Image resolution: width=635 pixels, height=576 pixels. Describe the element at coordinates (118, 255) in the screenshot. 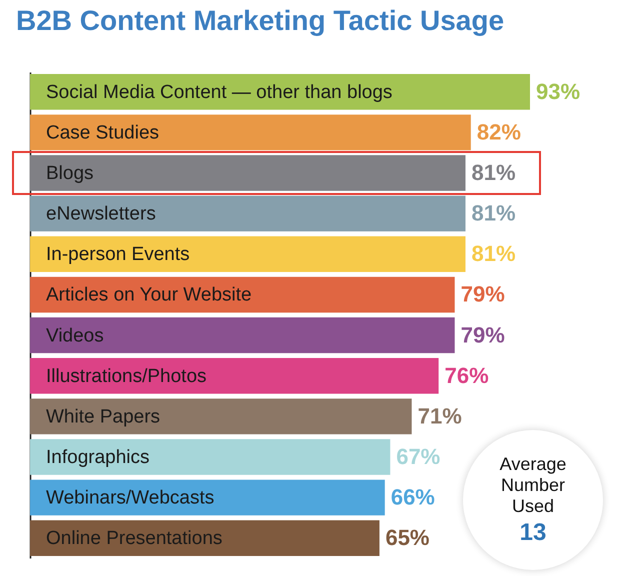

I see `y-tick-label: In-person Events` at that location.